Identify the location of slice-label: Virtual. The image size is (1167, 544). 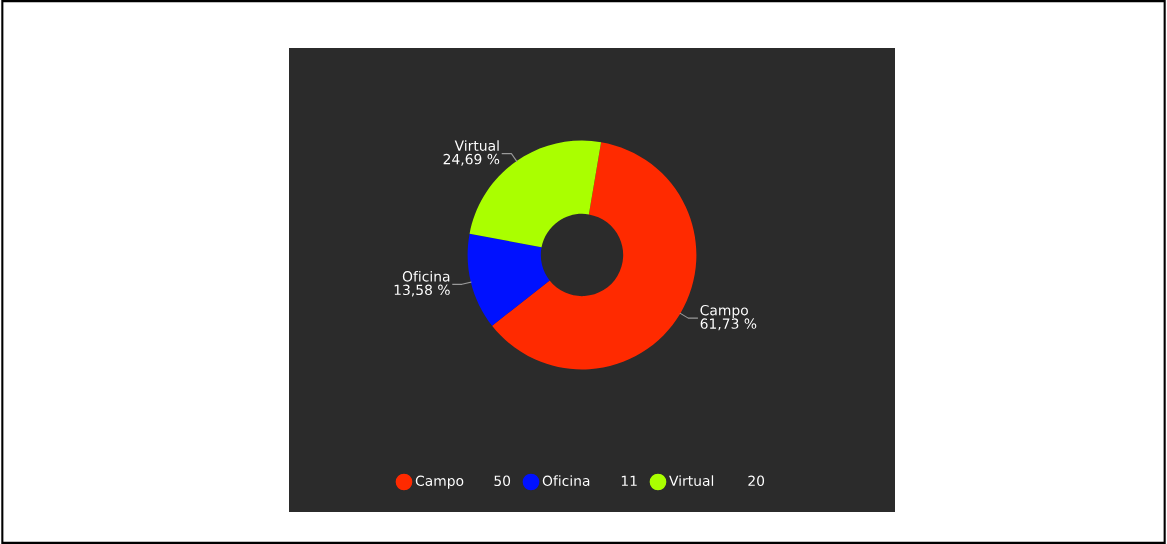
(476, 145).